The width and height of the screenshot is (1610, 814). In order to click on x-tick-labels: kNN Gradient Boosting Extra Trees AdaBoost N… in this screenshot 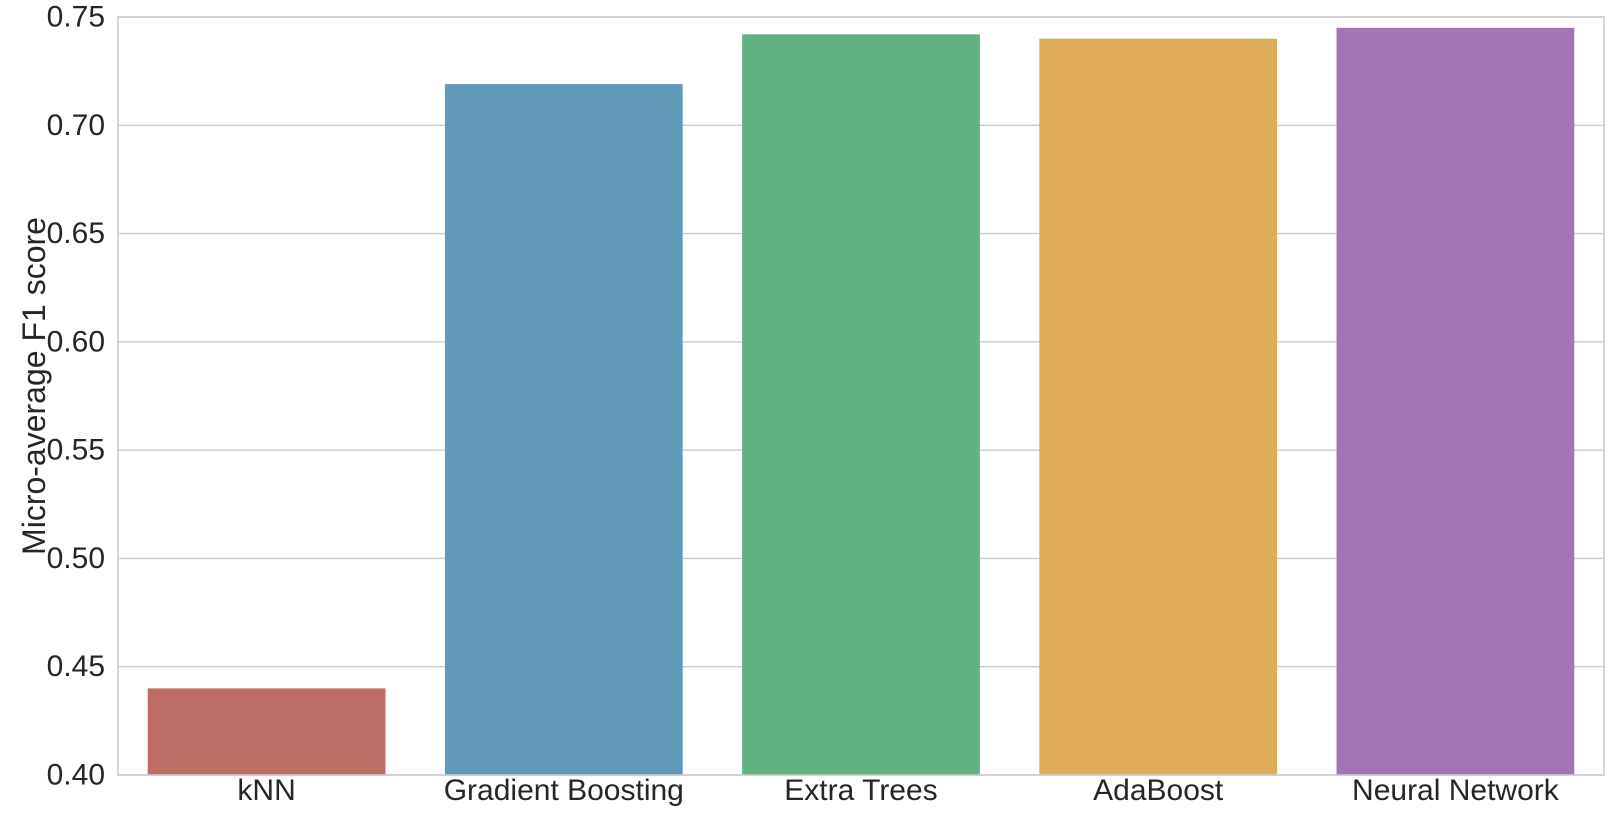, I will do `click(898, 790)`.